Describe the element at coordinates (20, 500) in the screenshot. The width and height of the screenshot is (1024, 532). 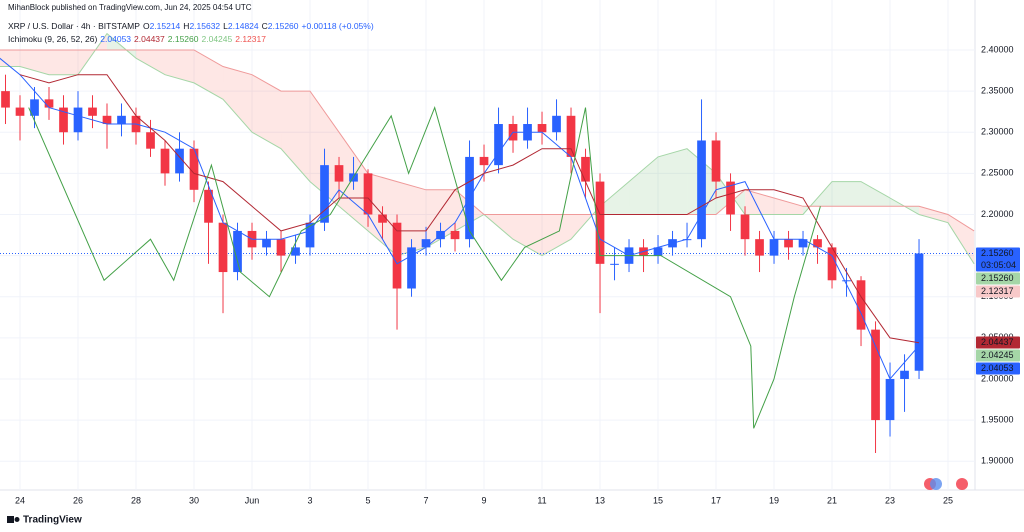
I see `x-tick-label: 24` at that location.